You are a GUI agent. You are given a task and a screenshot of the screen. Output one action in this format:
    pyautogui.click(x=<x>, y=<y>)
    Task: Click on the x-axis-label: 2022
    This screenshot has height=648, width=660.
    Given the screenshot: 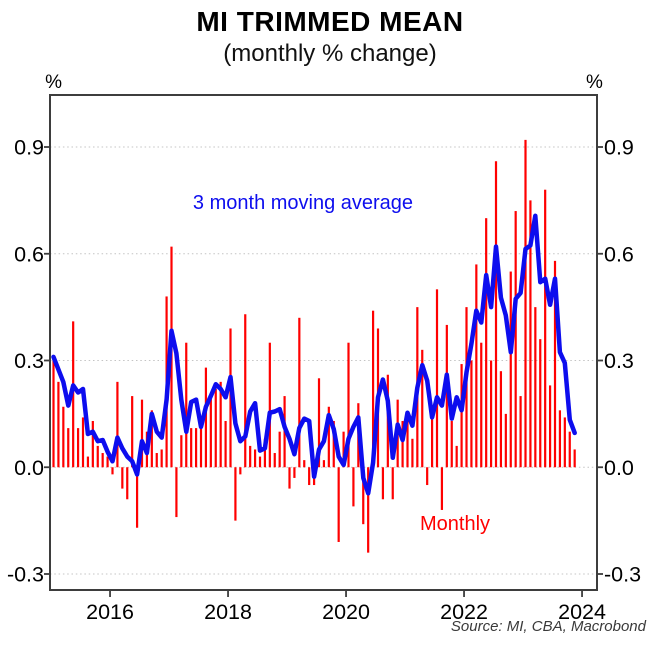 What is the action you would take?
    pyautogui.click(x=464, y=612)
    